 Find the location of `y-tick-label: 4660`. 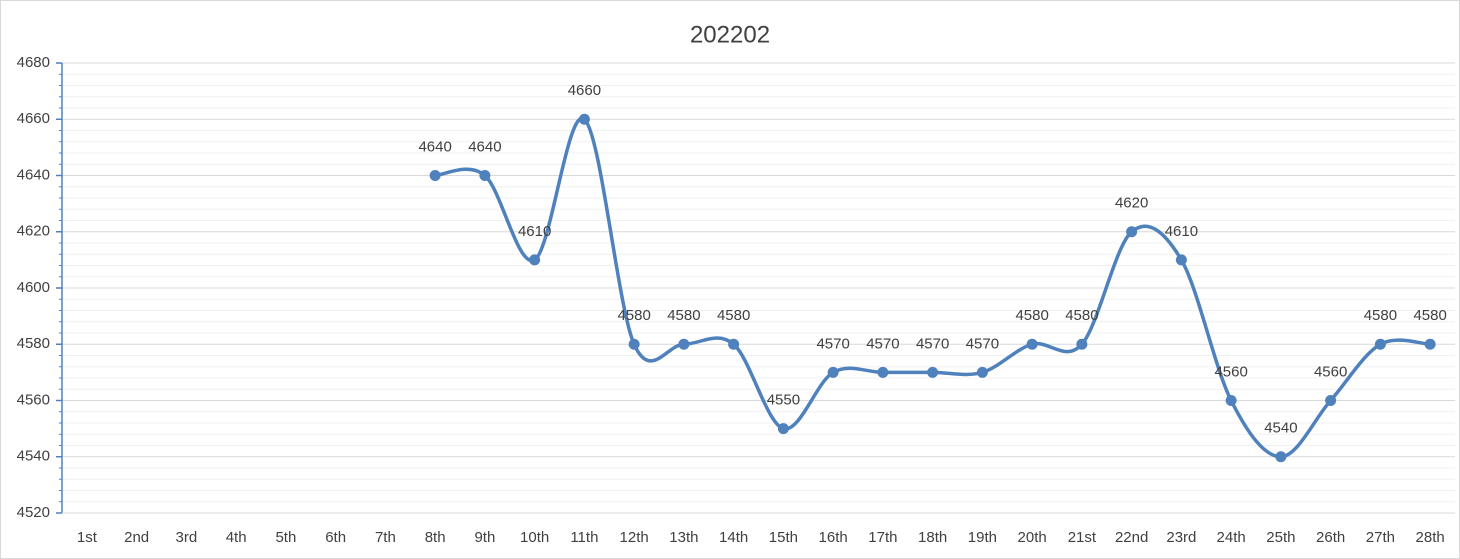

y-tick-label: 4660 is located at coordinates (33, 118).